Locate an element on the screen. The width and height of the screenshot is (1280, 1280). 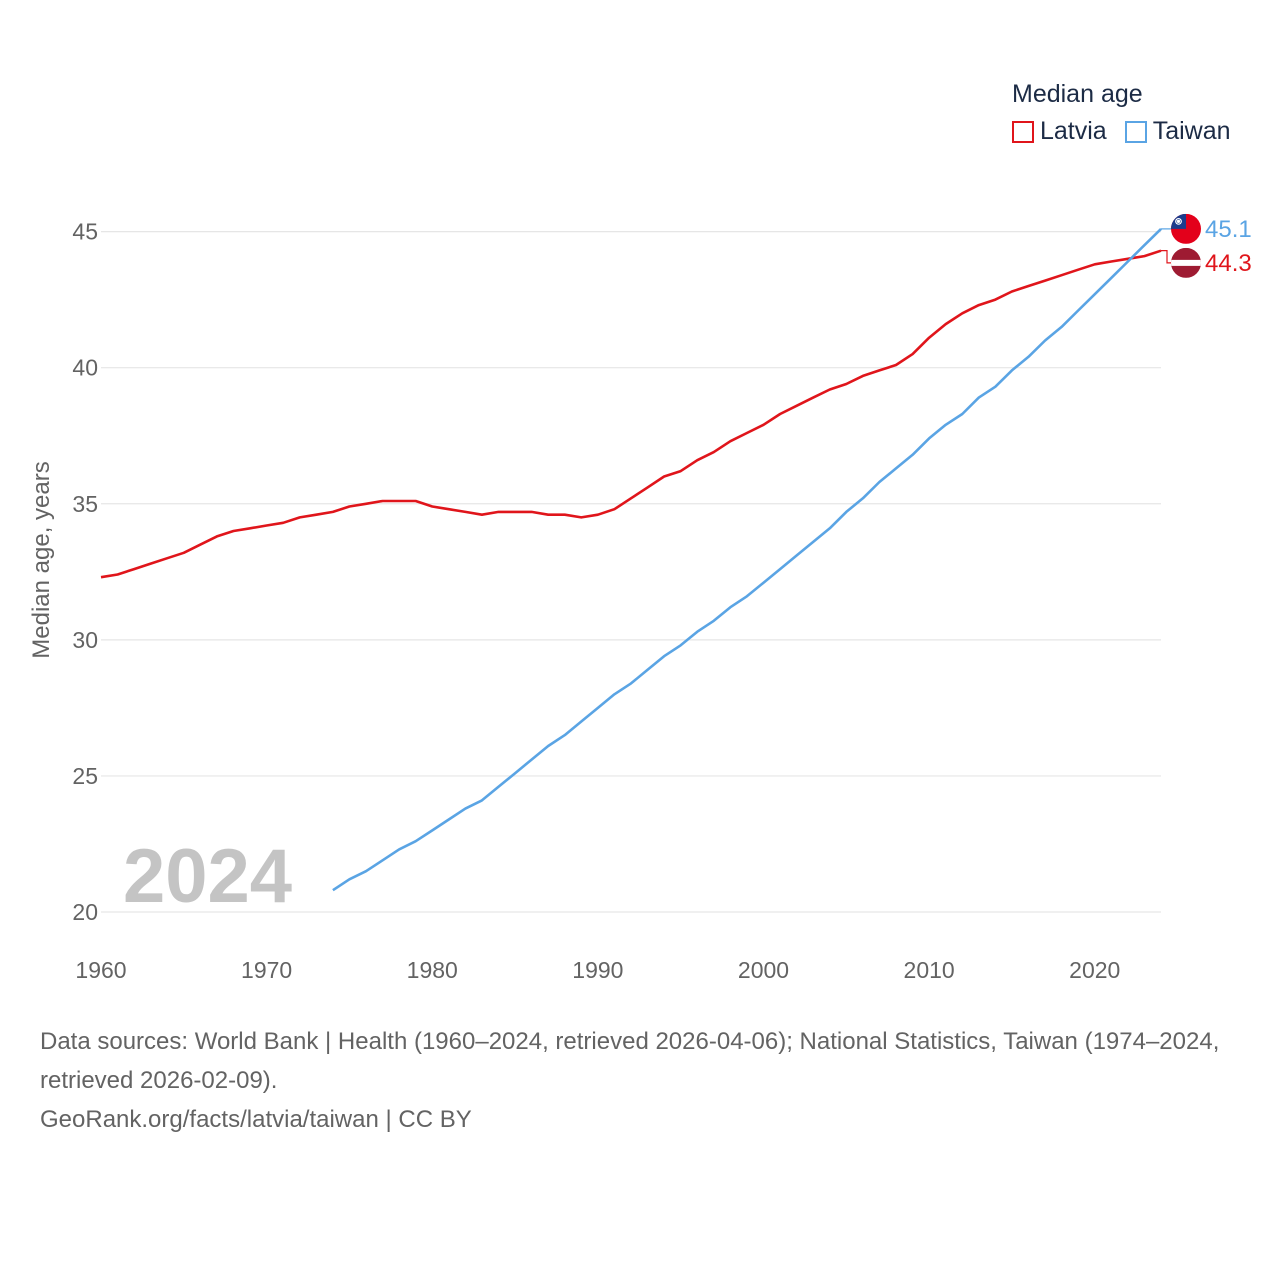
legend-item-latvia: Latvia is located at coordinates (1059, 131).